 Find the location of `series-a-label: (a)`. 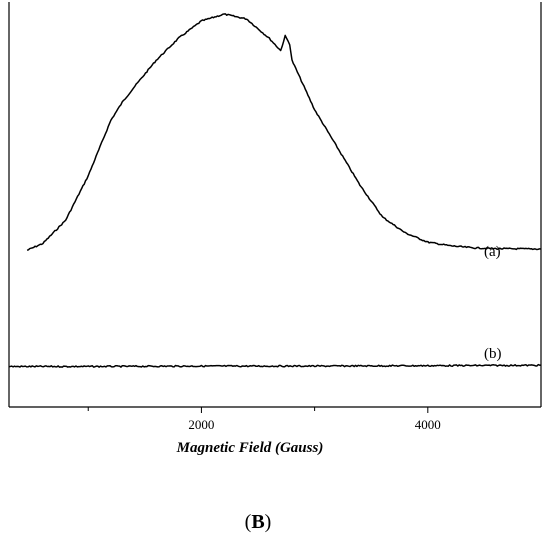

series-a-label: (a) is located at coordinates (492, 252).